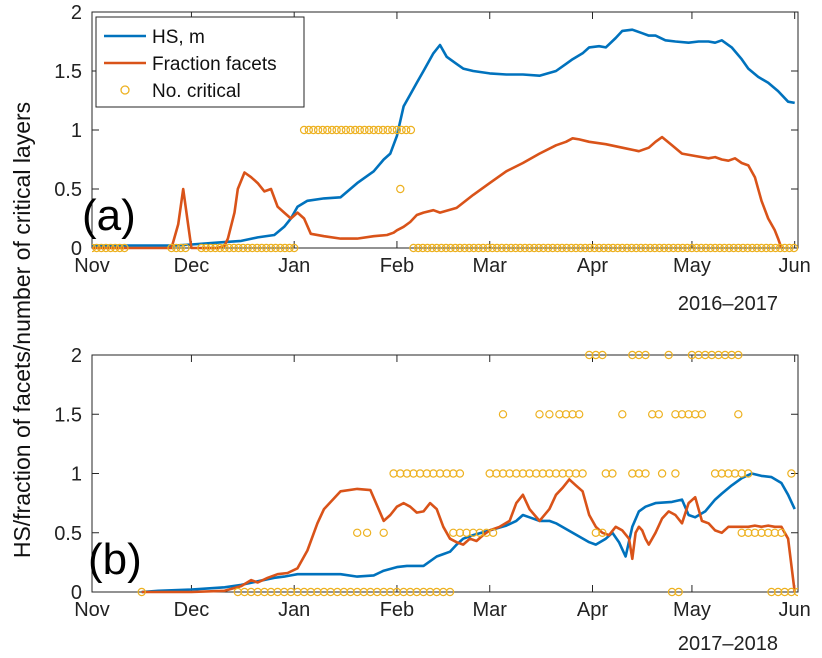 The height and width of the screenshot is (658, 822). I want to click on y-tick-label: 1.5, so click(68, 415).